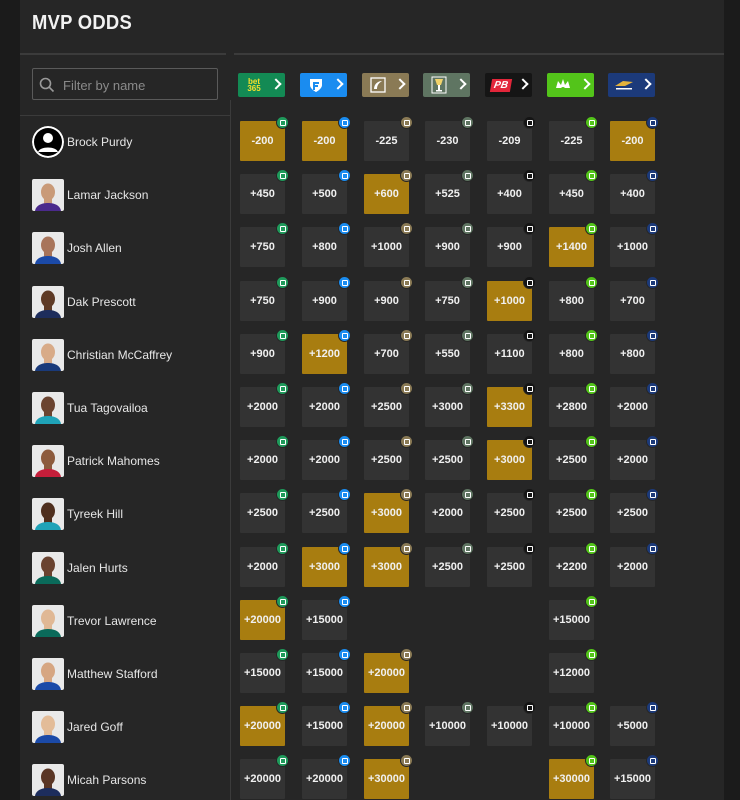  Describe the element at coordinates (127, 355) in the screenshot. I see `player-row: Christian McCaffrey` at that location.